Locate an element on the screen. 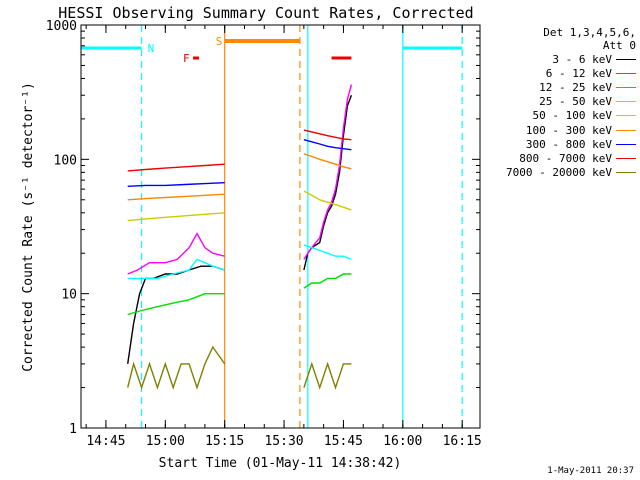 The image size is (640, 480). legend-header-attenuator: Att 0 is located at coordinates (619, 45).